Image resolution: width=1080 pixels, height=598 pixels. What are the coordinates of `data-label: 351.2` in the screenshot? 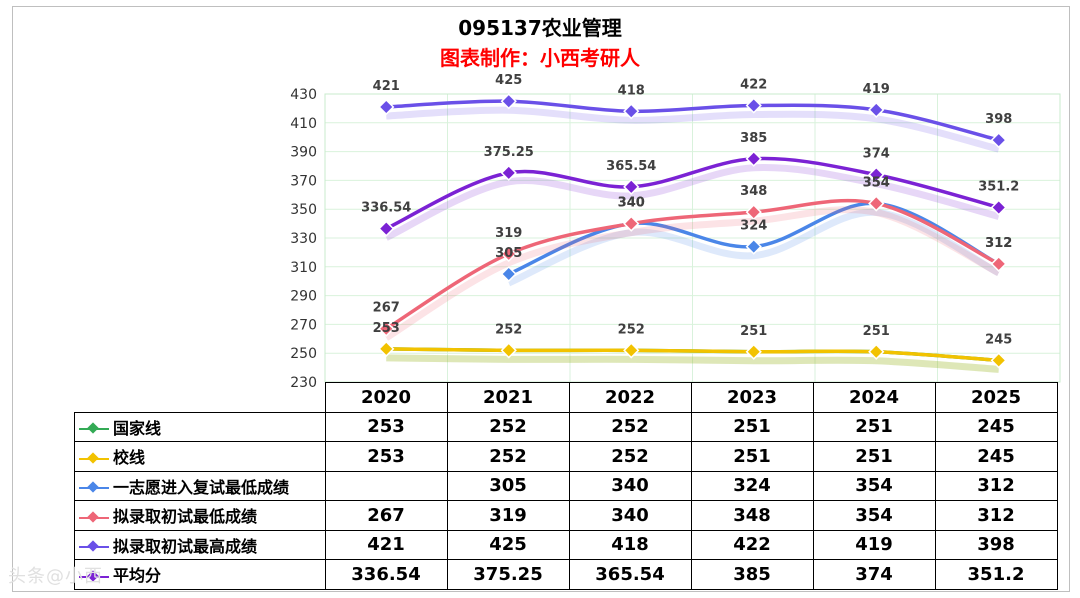 It's located at (998, 186).